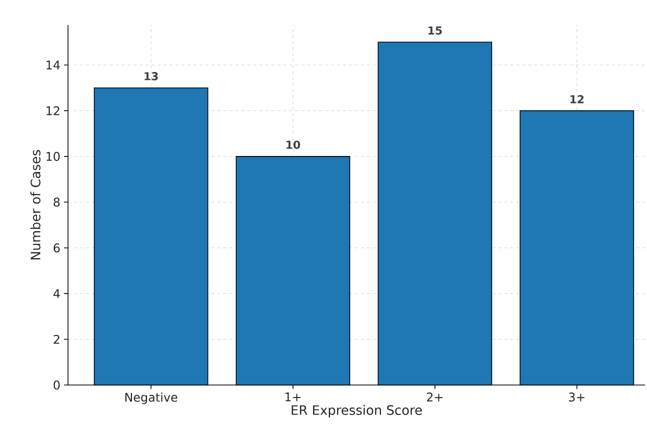 Image resolution: width=647 pixels, height=432 pixels. What do you see at coordinates (357, 411) in the screenshot?
I see `x-axis-title: ER Expression Score` at bounding box center [357, 411].